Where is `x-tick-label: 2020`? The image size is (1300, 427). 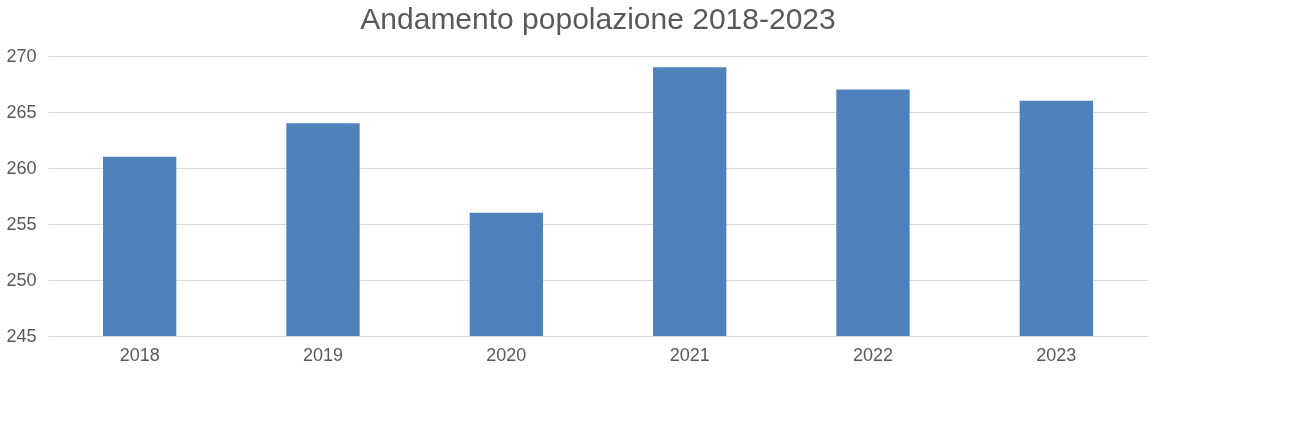
x-tick-label: 2020 is located at coordinates (506, 354).